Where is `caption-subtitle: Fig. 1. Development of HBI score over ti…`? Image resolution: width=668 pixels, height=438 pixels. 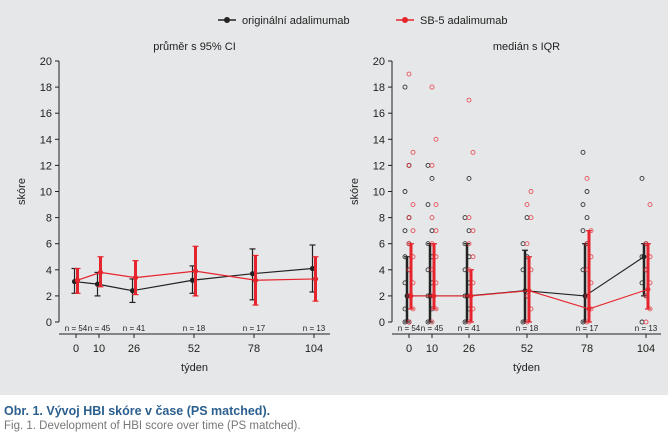
caption-subtitle: Fig. 1. Development of HBI score over ti… is located at coordinates (152, 426).